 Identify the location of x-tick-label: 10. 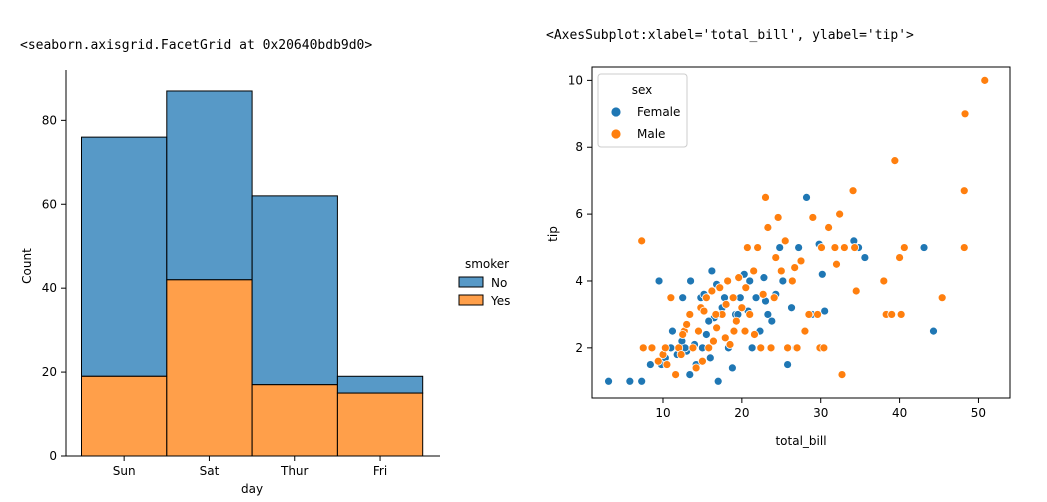
(662, 413).